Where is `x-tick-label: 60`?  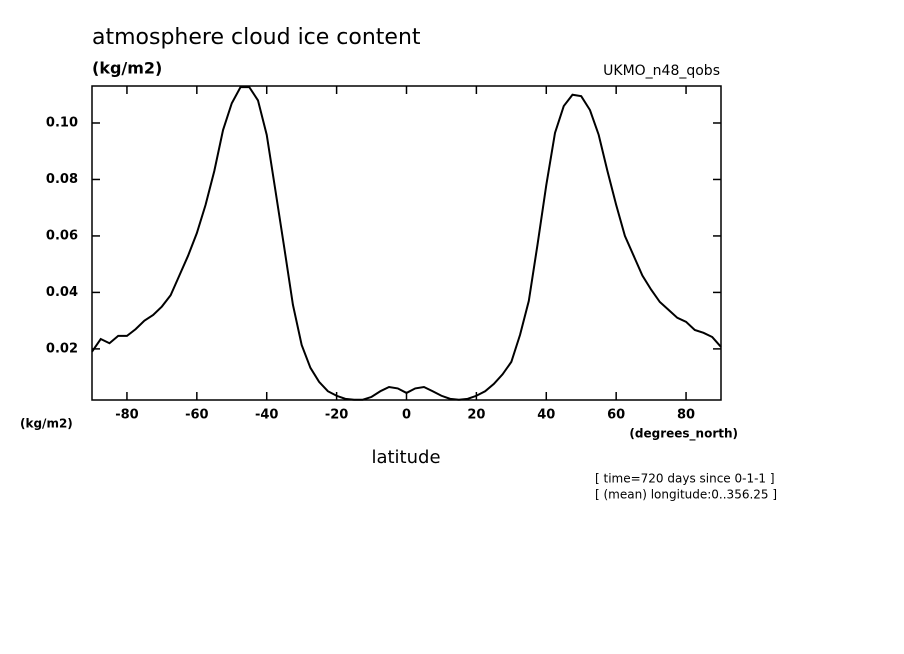 x-tick-label: 60 is located at coordinates (616, 415).